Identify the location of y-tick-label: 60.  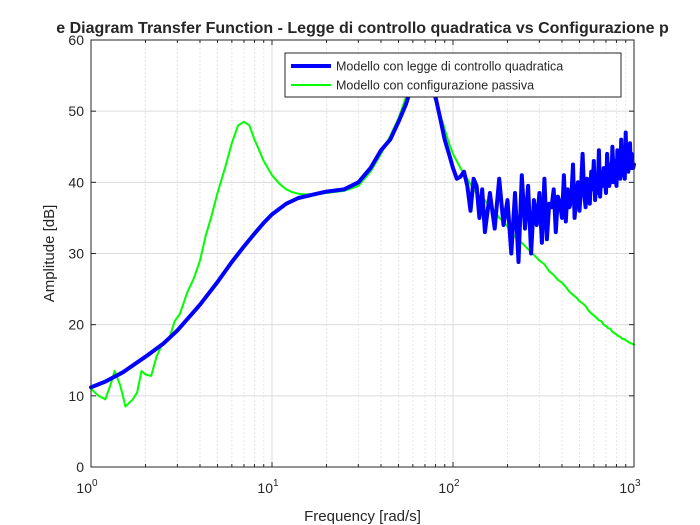
(76, 40).